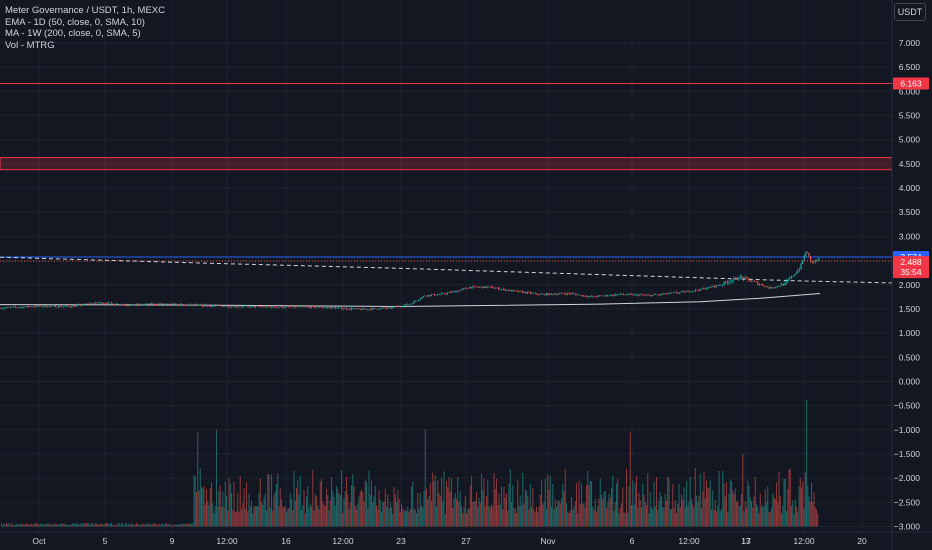  Describe the element at coordinates (85, 10) in the screenshot. I see `symbol-title: Meter Governance / USDT, 1h, MEXC` at that location.